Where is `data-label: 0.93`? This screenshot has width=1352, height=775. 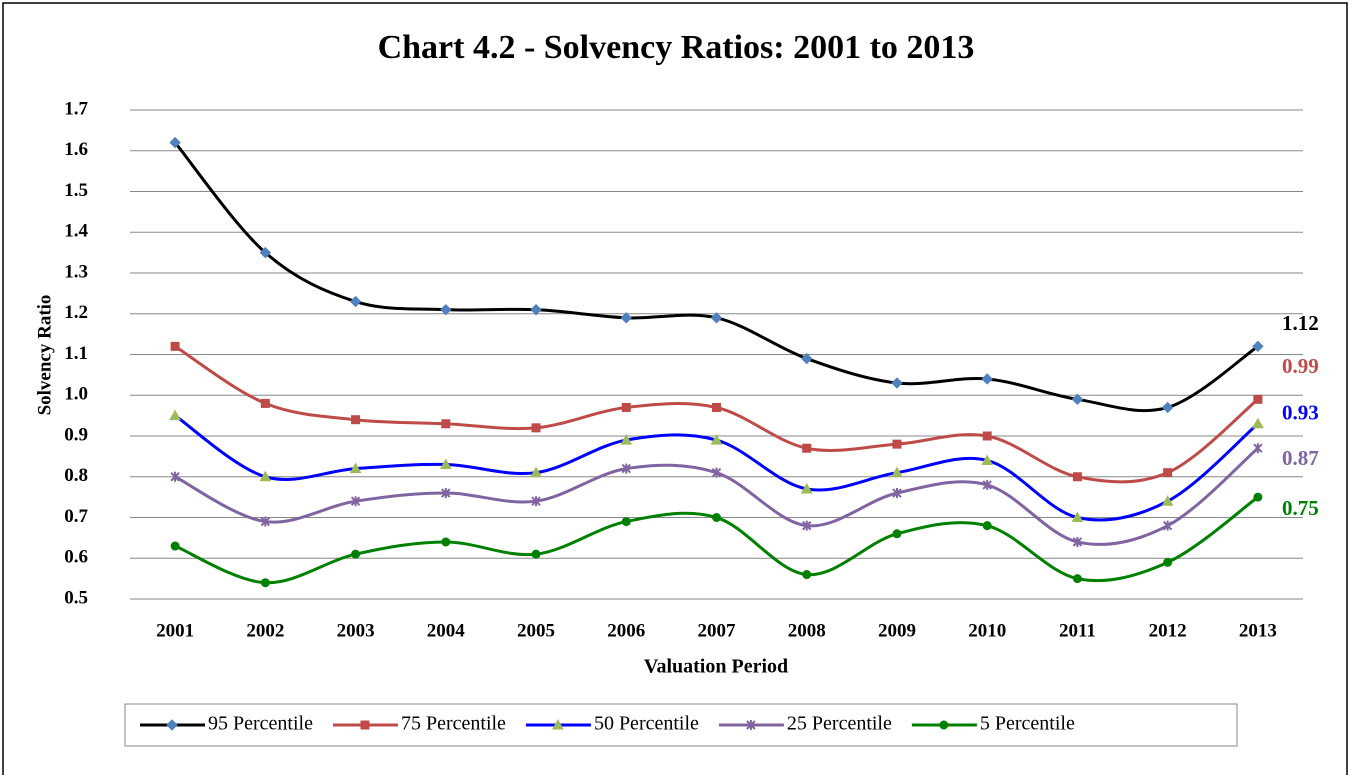
data-label: 0.93 is located at coordinates (1300, 413).